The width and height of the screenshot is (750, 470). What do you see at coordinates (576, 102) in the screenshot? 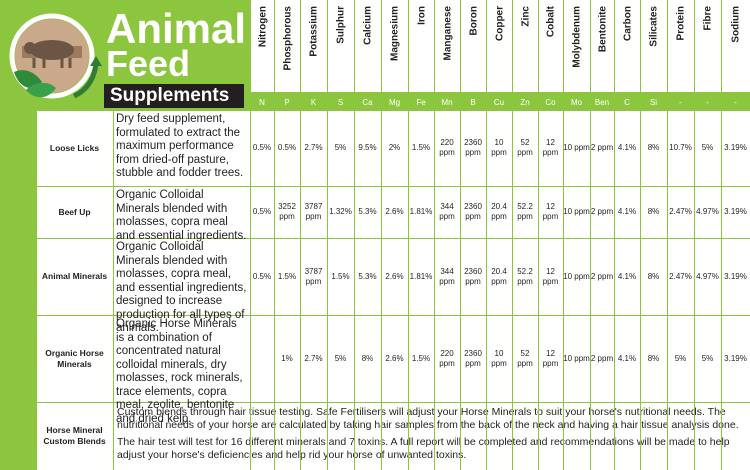
I see `column-abbreviation: Mo` at bounding box center [576, 102].